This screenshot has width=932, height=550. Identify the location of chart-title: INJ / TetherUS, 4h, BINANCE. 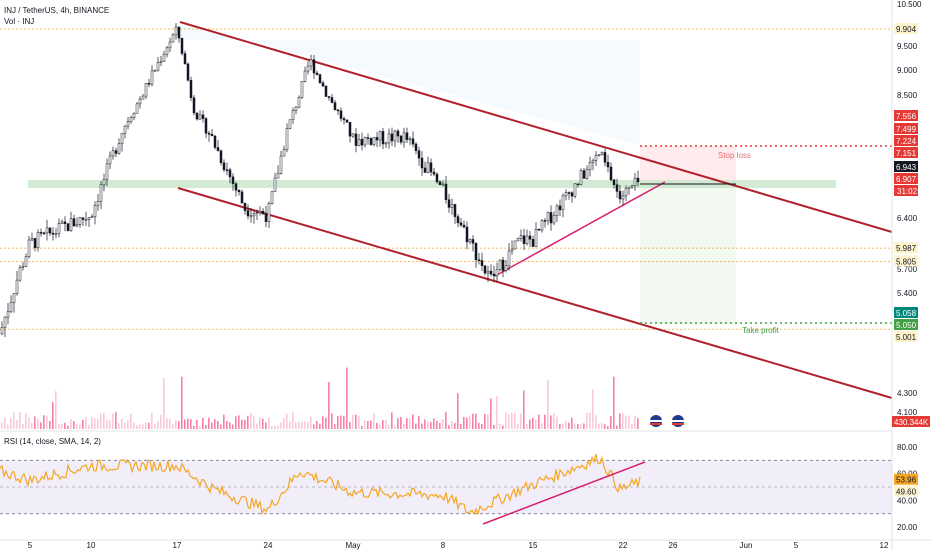
(57, 10).